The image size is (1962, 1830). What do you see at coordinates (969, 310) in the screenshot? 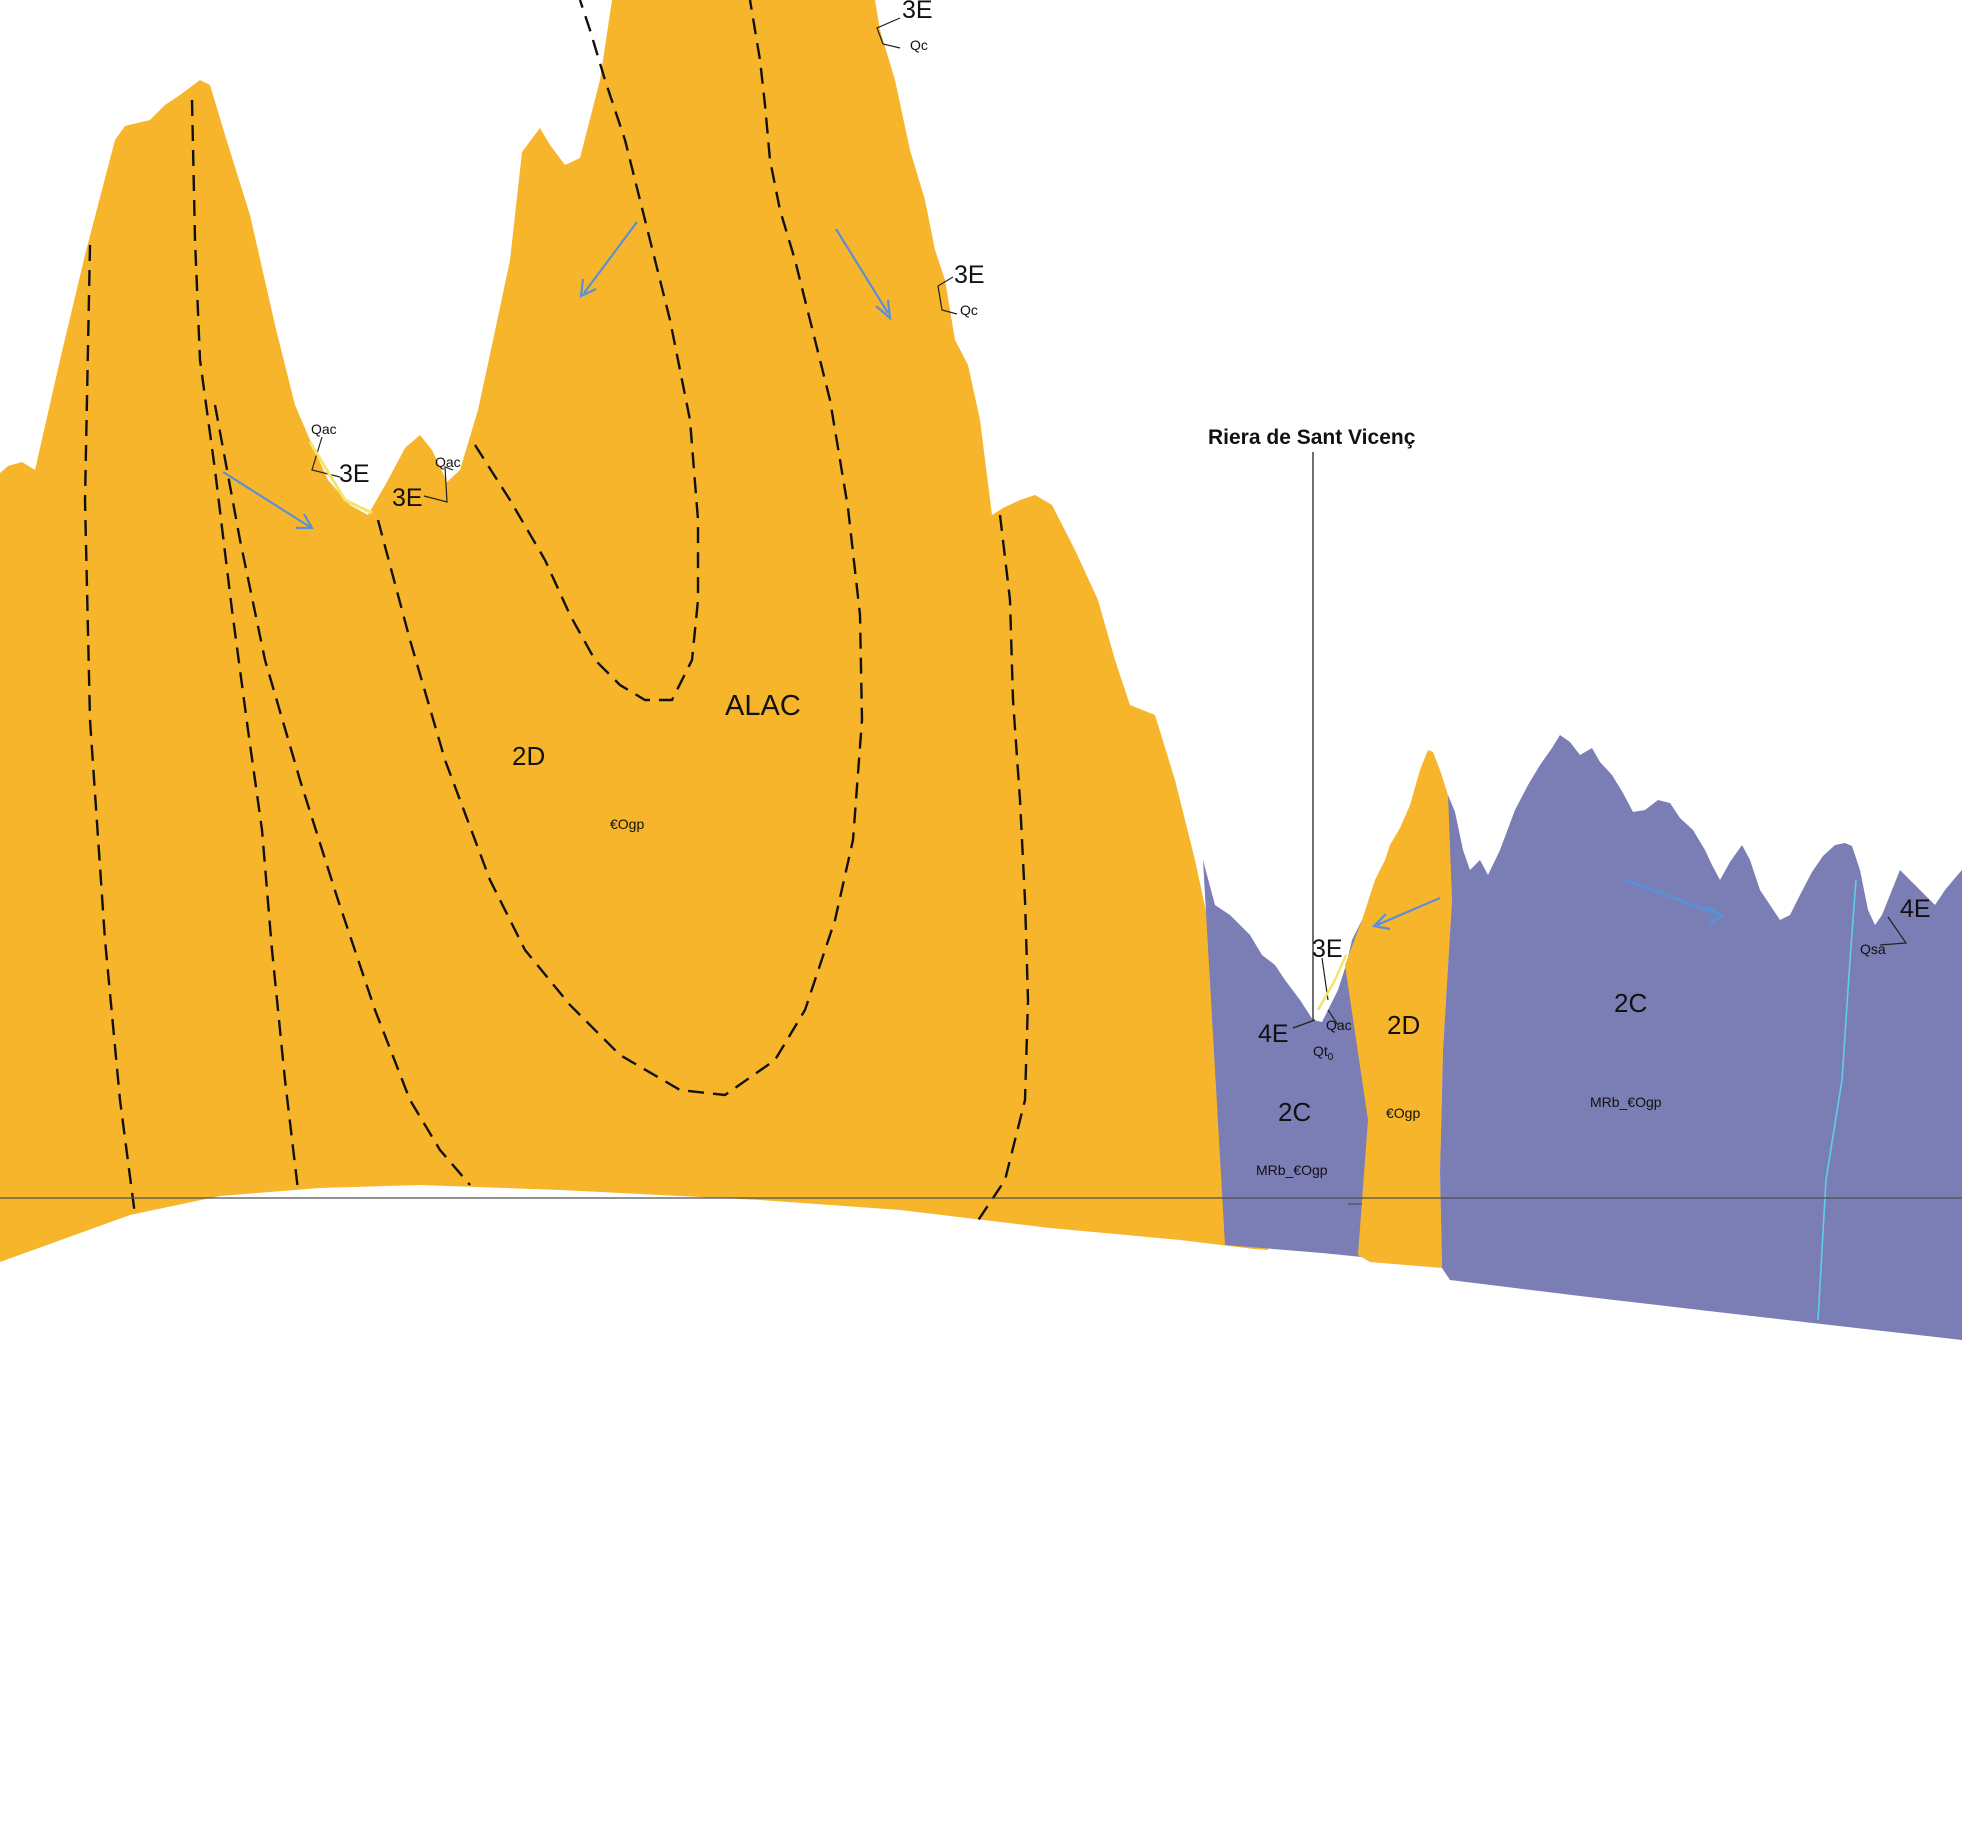
I see `label-Qc-upper: Qc` at bounding box center [969, 310].